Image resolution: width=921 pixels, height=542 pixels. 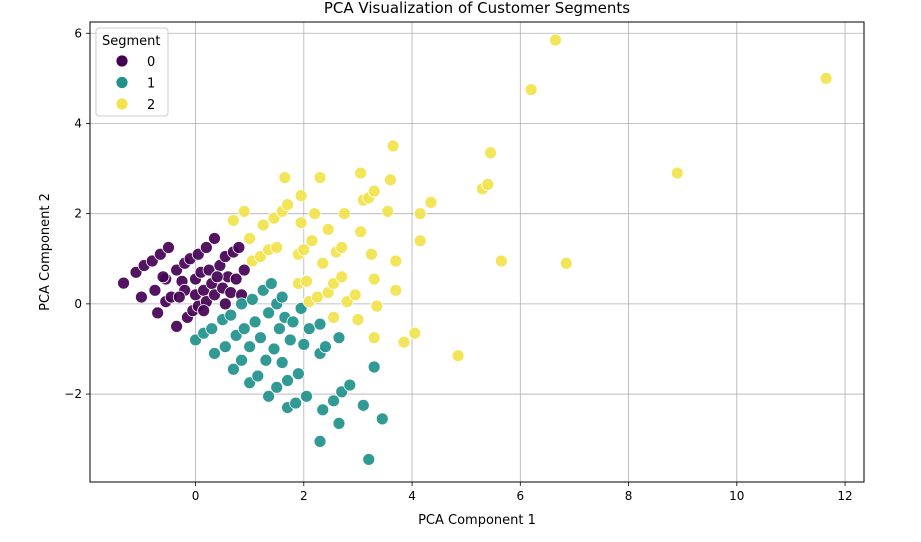 What do you see at coordinates (477, 8) in the screenshot?
I see `chart-title: PCA Visualization of Customer Segments` at bounding box center [477, 8].